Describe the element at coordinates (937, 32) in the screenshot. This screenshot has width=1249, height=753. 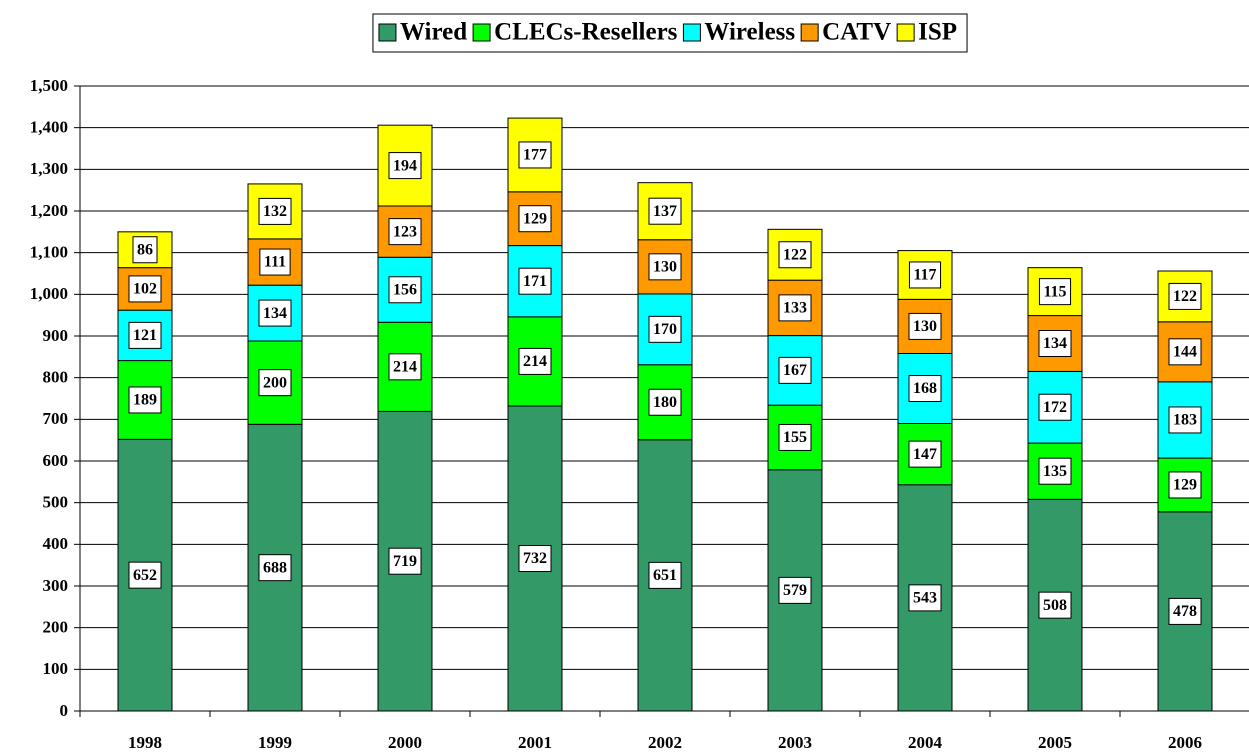
I see `legend-label: ISP` at that location.